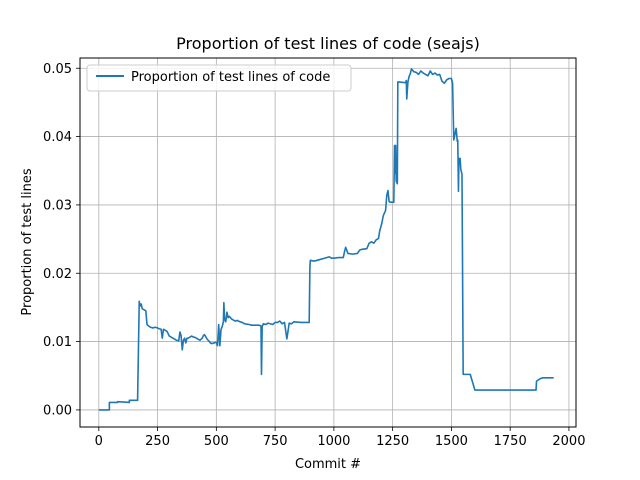  Describe the element at coordinates (57, 274) in the screenshot. I see `y-tick-label: 0.02` at that location.